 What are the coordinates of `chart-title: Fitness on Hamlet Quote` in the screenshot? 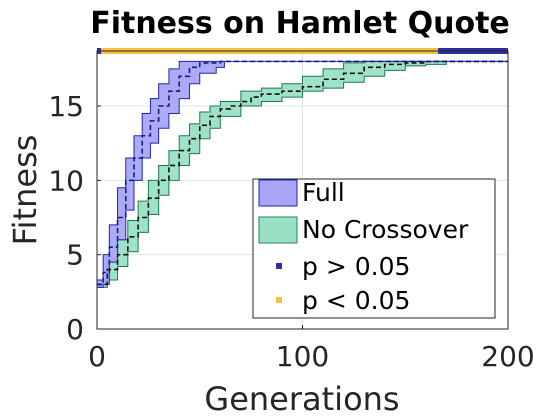 It's located at (300, 23).